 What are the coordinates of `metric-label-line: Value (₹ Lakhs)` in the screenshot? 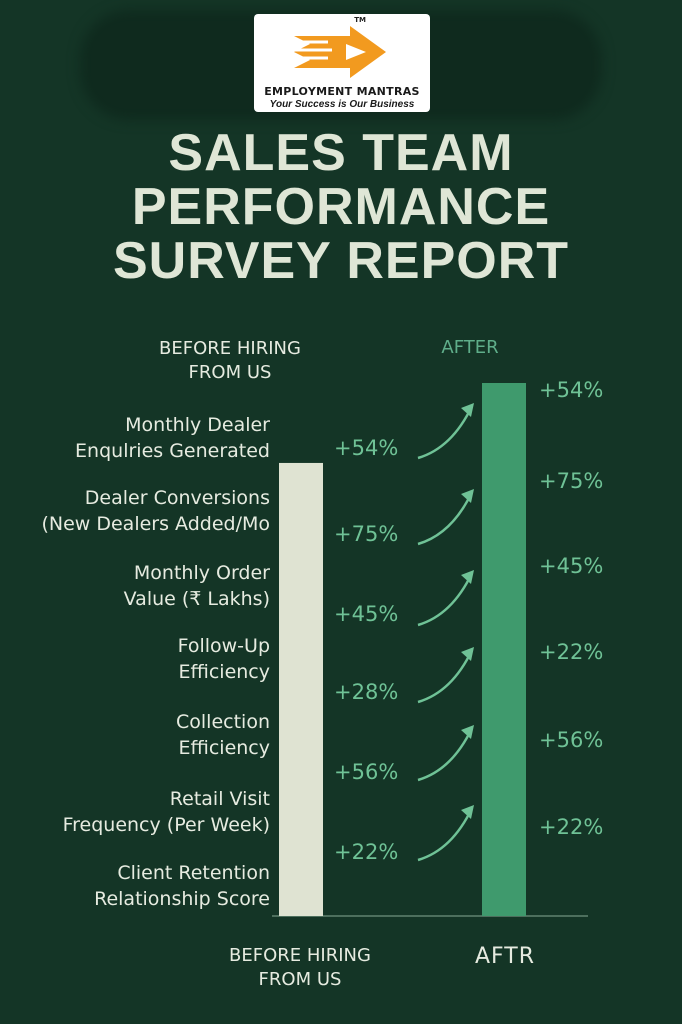 It's located at (196, 599).